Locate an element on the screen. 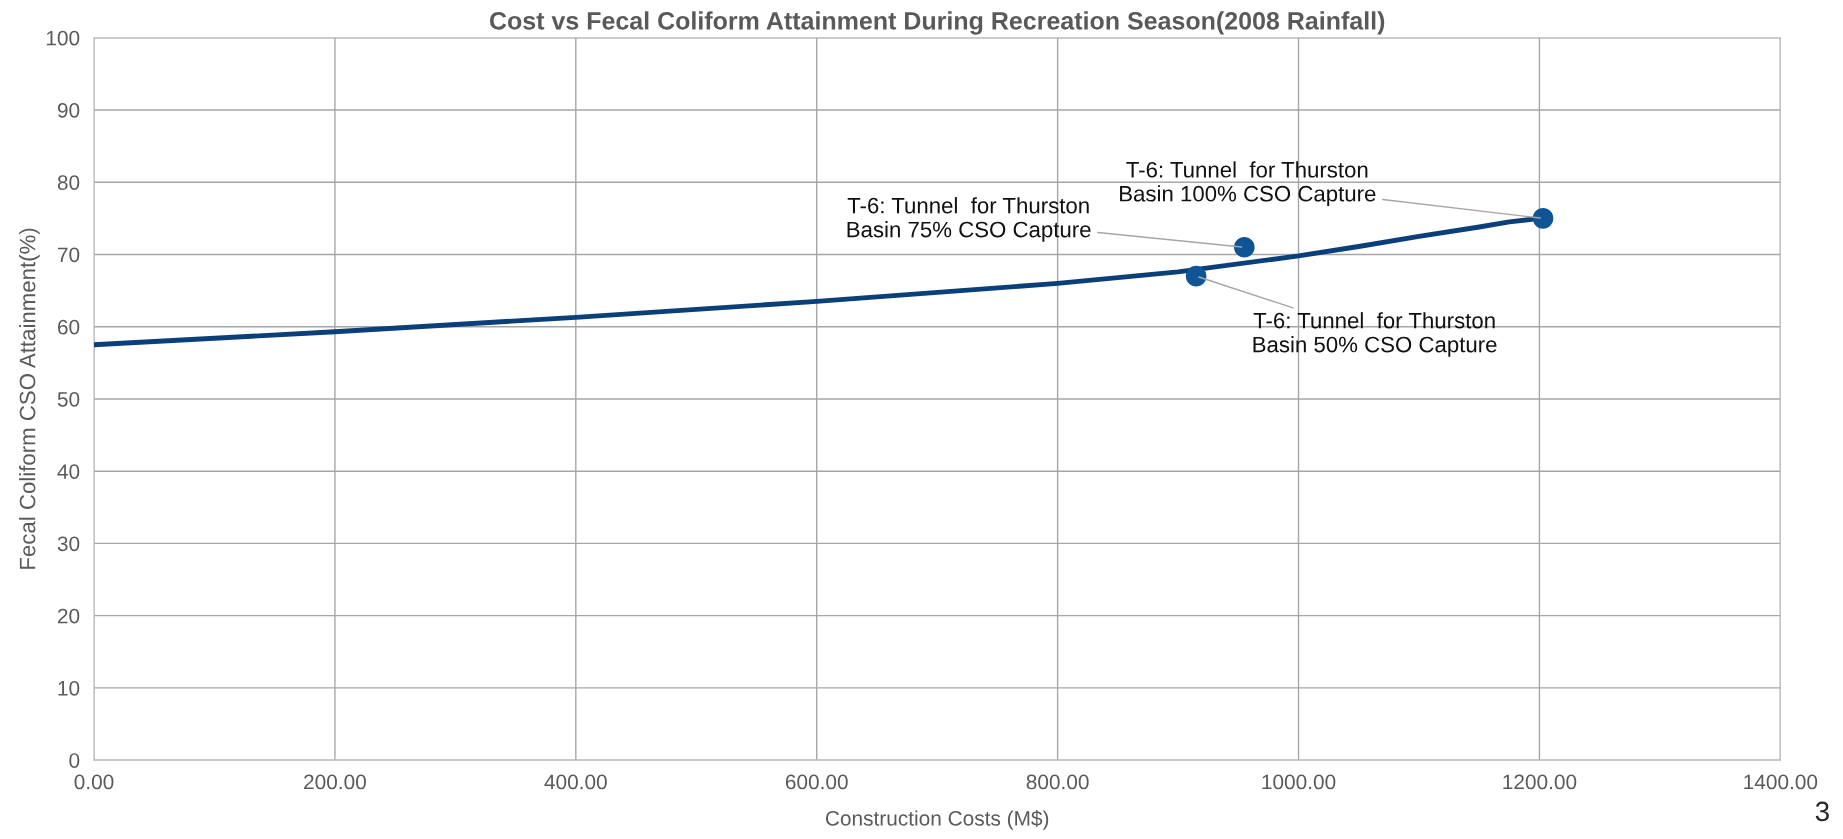  annotation: T-6: Tunnel for Thurston Basin 50% CSO Capture is located at coordinates (1375, 334).